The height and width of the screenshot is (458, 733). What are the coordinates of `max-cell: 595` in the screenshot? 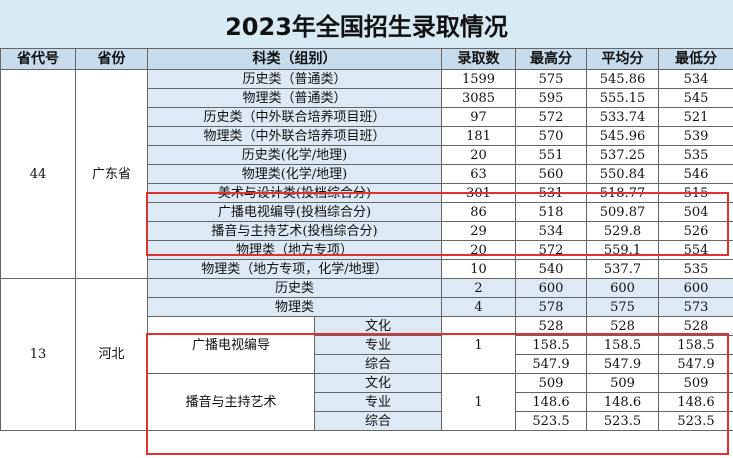 It's located at (551, 98).